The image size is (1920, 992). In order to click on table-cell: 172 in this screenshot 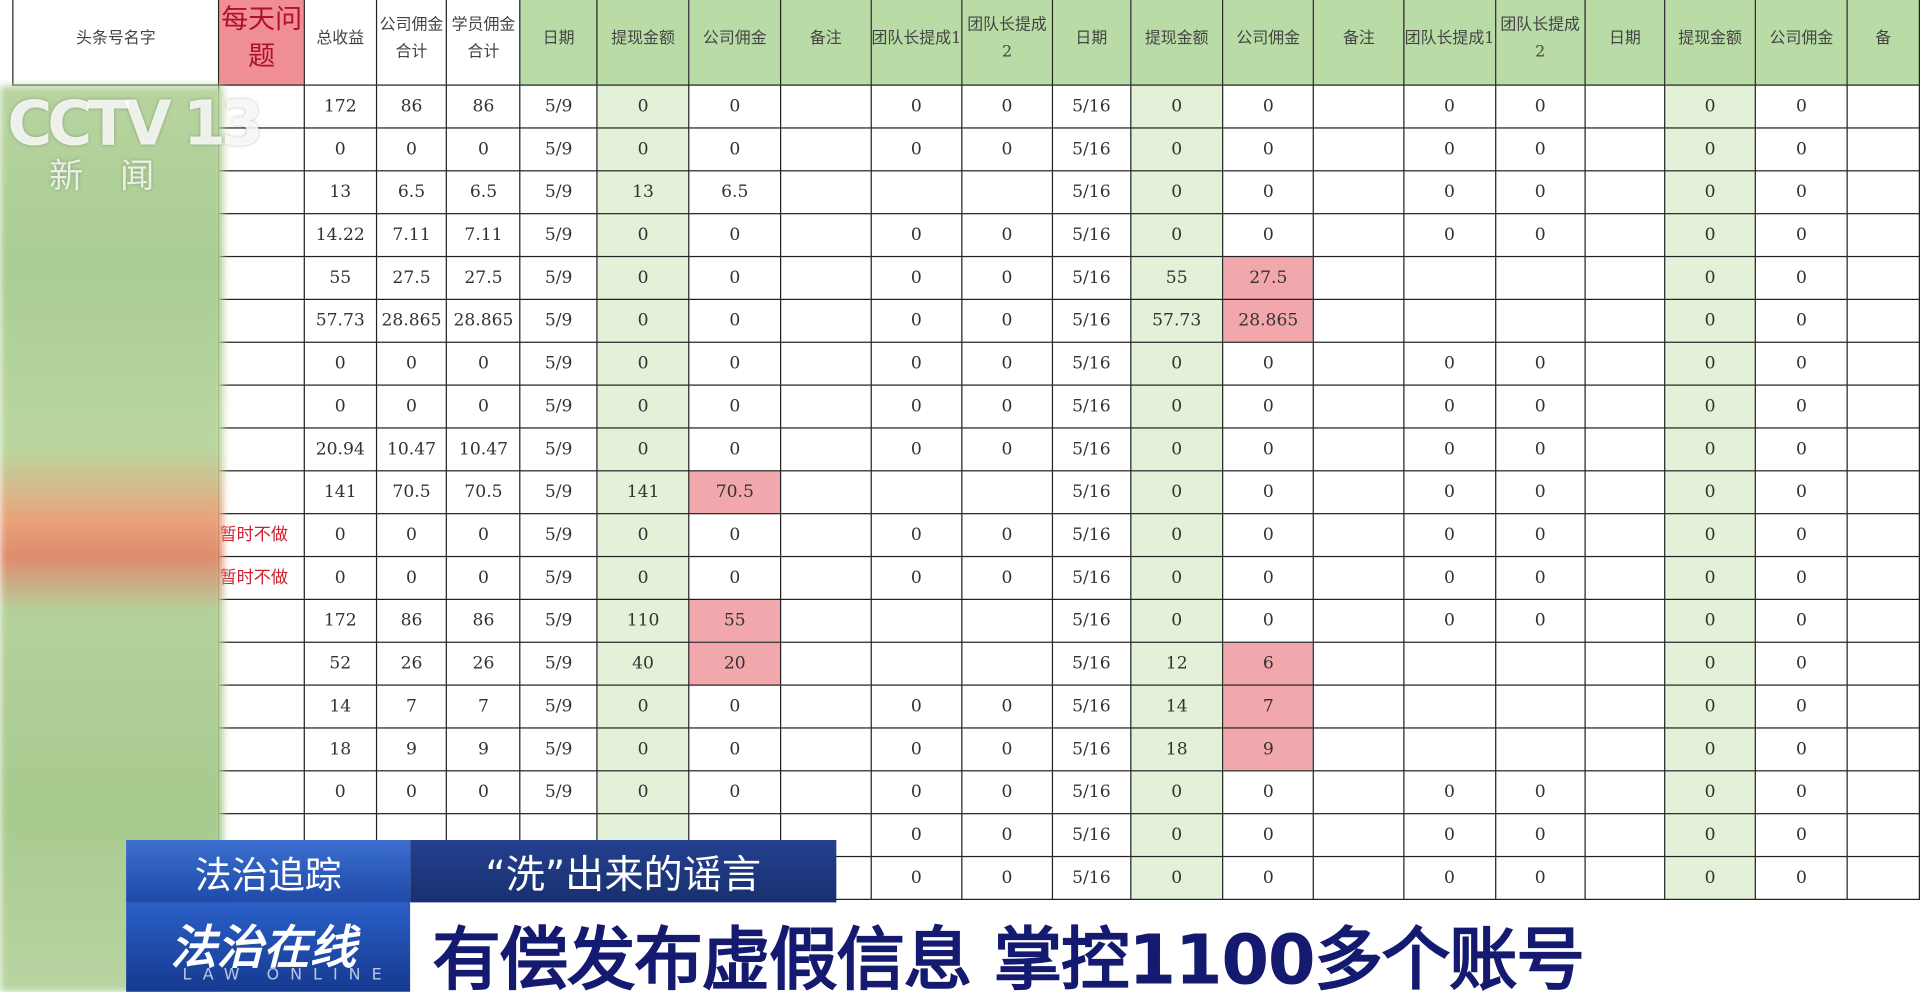, I will do `click(340, 620)`.